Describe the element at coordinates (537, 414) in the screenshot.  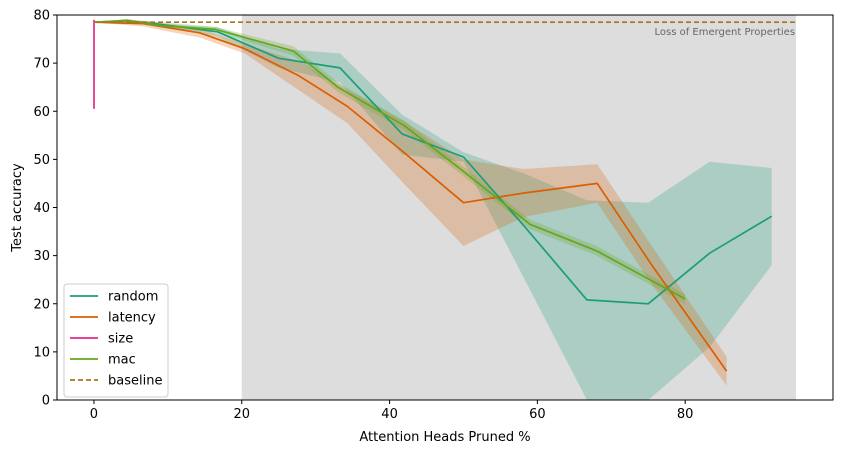
I see `x-tick-label: 60` at that location.